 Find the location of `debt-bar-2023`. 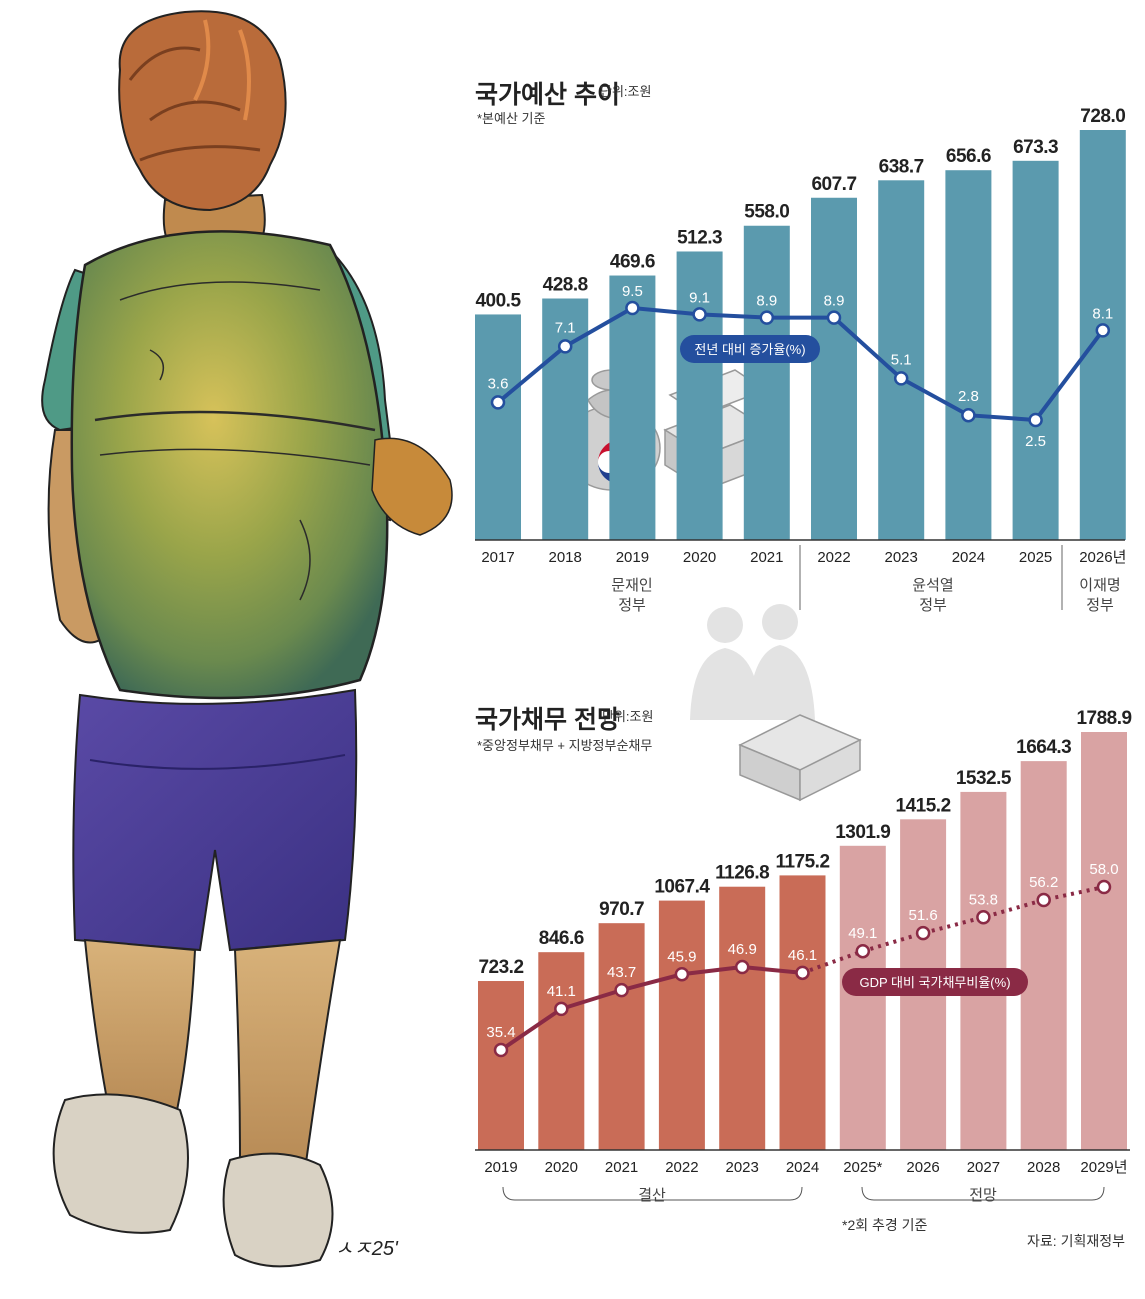

debt-bar-2023 is located at coordinates (742, 1018).